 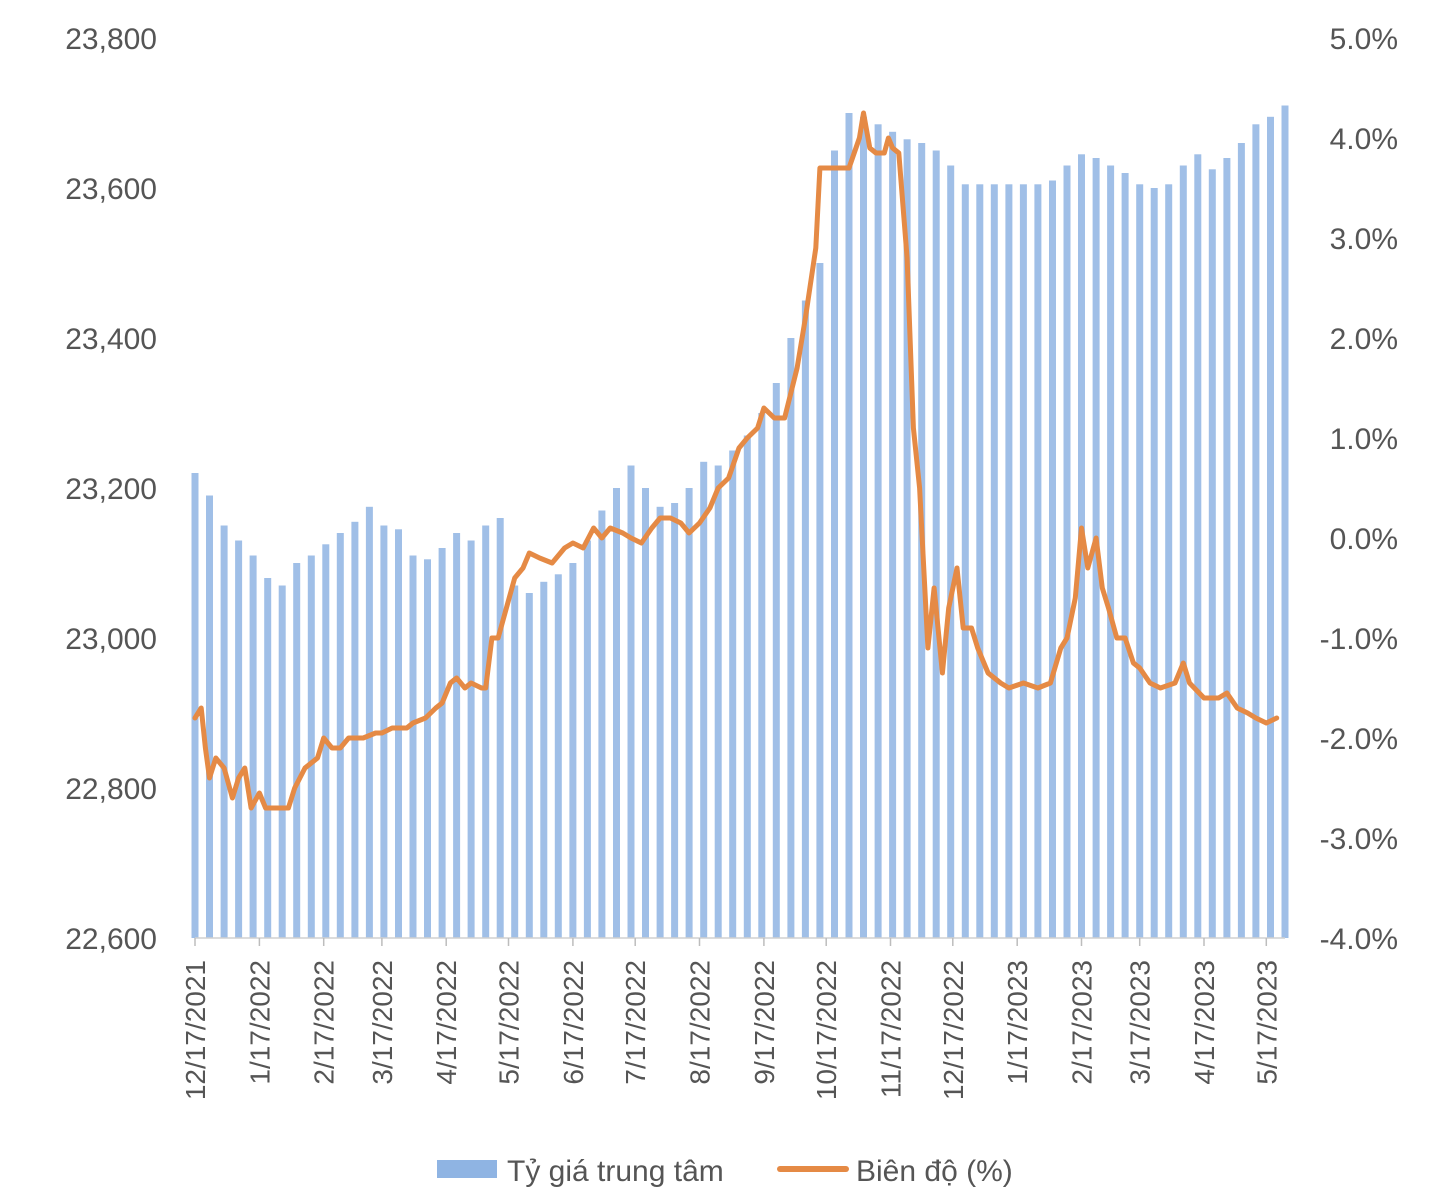 What do you see at coordinates (1364, 439) in the screenshot?
I see `y-right-tick-label: 1.0%` at bounding box center [1364, 439].